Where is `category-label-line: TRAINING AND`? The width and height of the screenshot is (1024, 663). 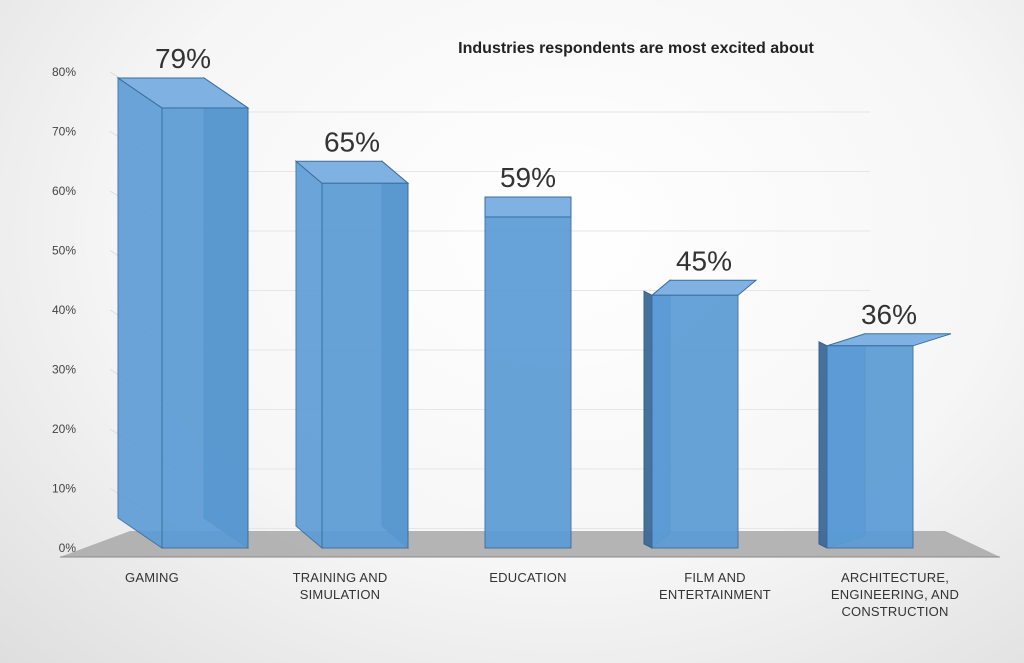
category-label-line: TRAINING AND is located at coordinates (340, 577).